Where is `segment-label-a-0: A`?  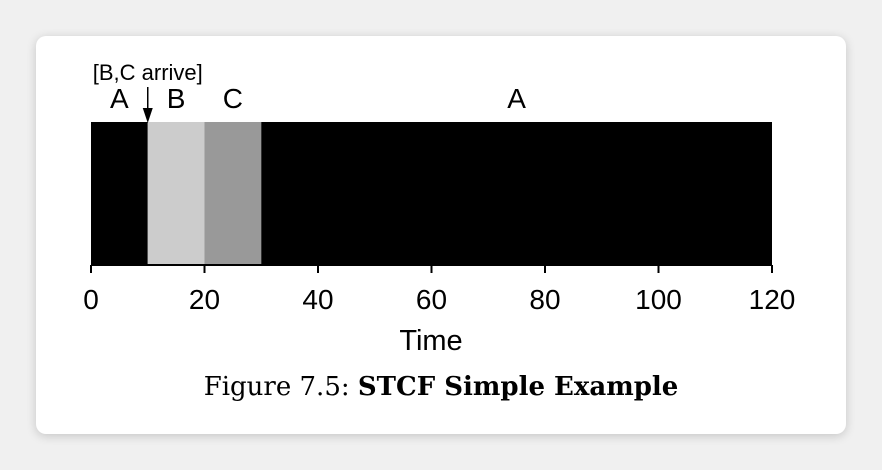 segment-label-a-0: A is located at coordinates (119, 98).